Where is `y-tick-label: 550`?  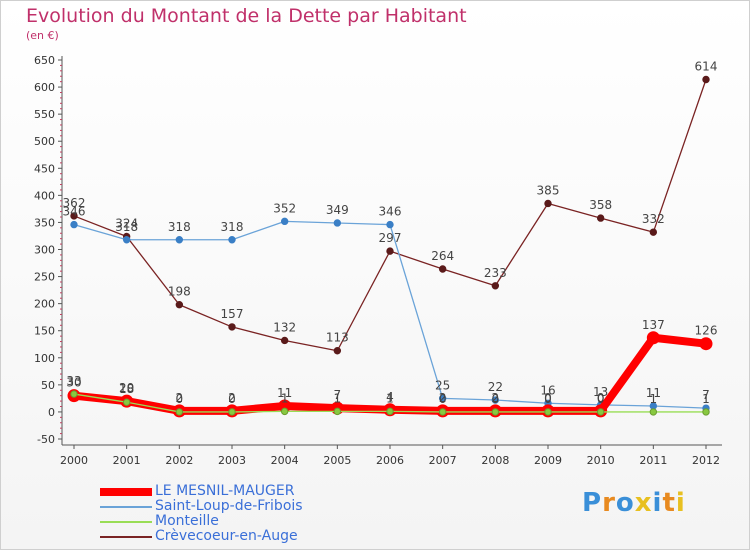 y-tick-label: 550 is located at coordinates (44, 114).